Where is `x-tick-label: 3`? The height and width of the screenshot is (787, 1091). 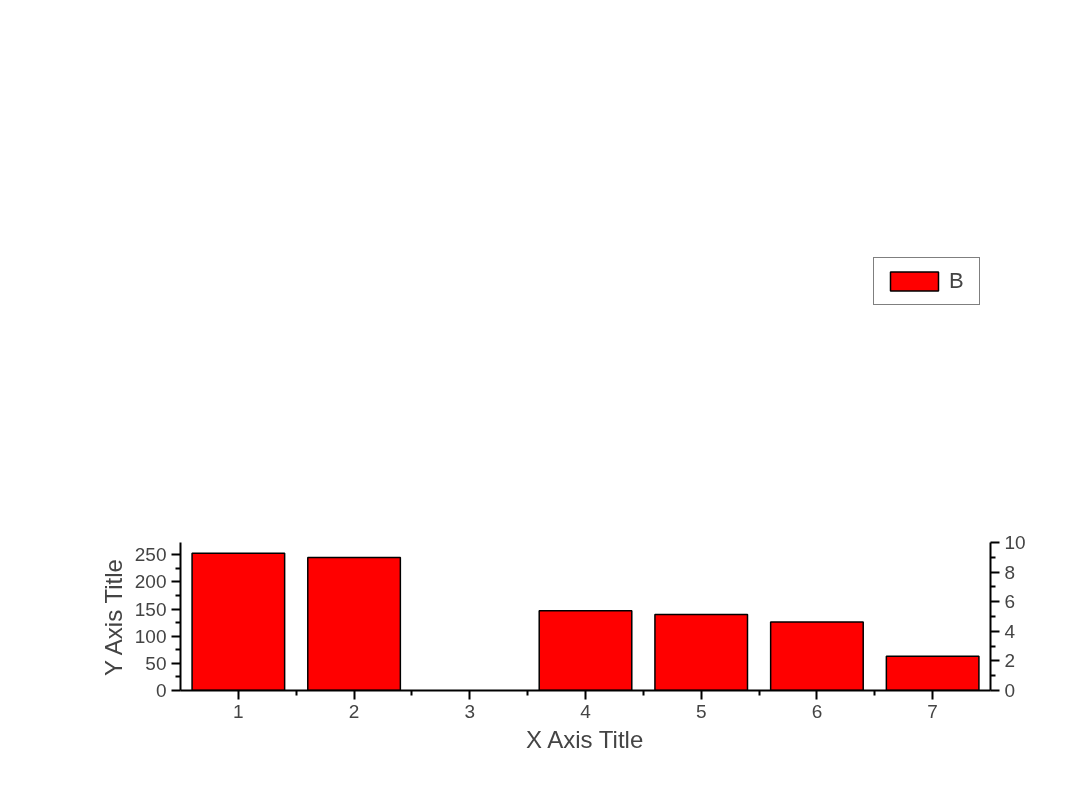
x-tick-label: 3 is located at coordinates (470, 711).